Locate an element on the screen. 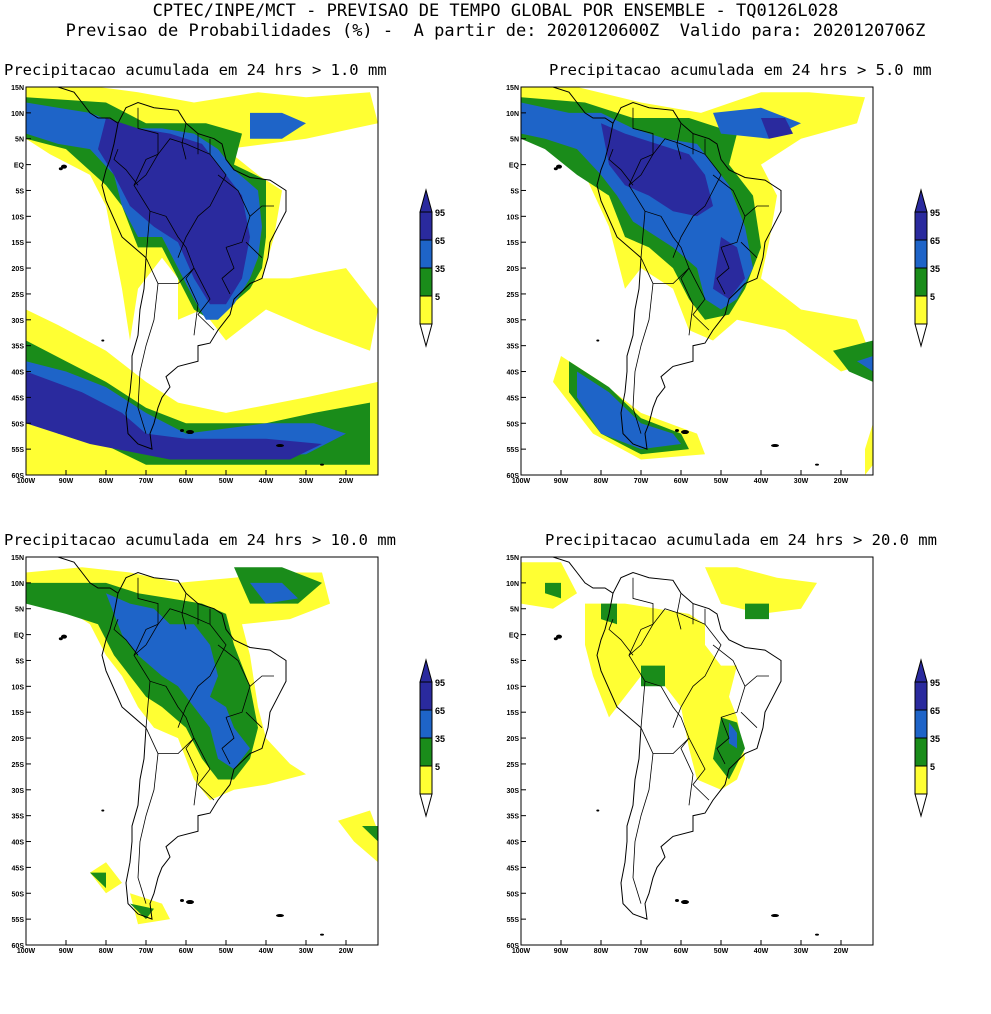  lat-label: 10S is located at coordinates (18, 217).